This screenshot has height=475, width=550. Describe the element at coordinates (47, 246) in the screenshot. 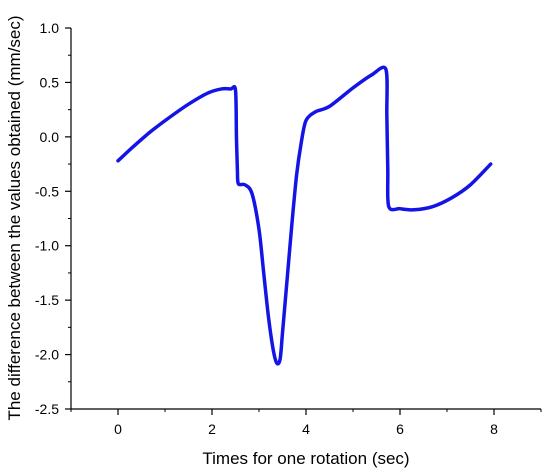

I see `y-tick-label: -1.0` at that location.